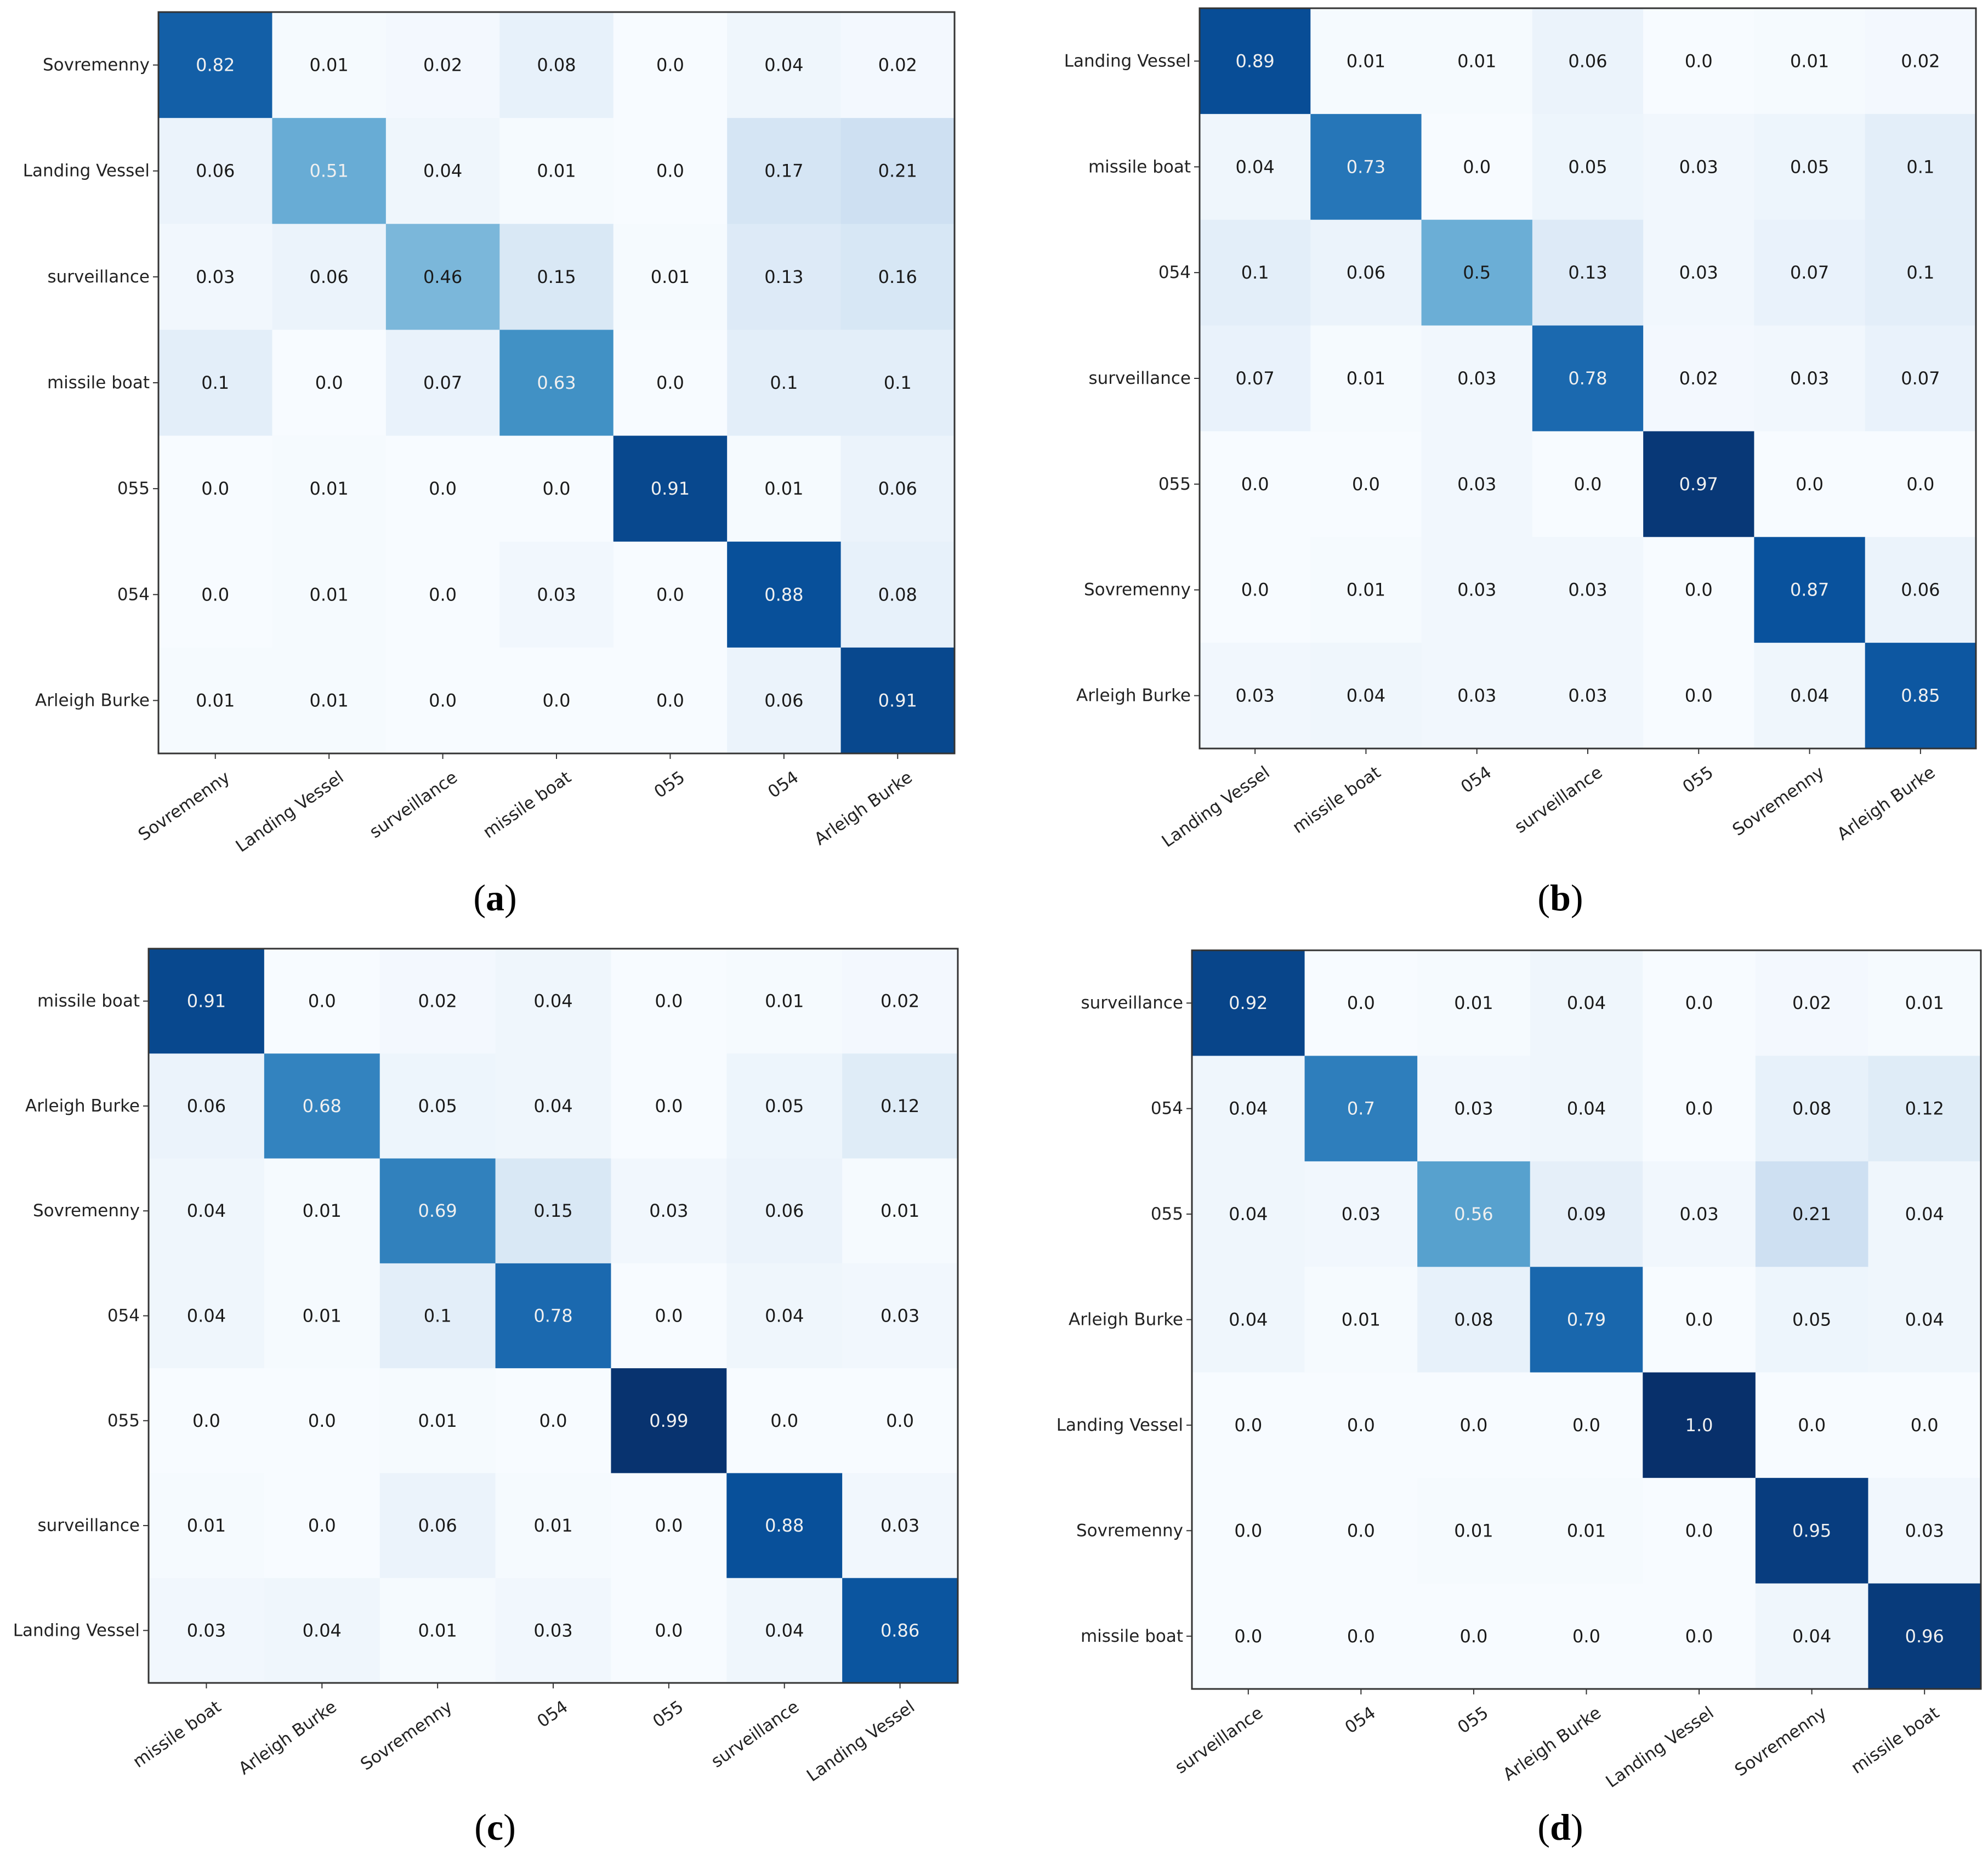  What do you see at coordinates (1167, 1214) in the screenshot?
I see `y-tick-label: 055` at bounding box center [1167, 1214].